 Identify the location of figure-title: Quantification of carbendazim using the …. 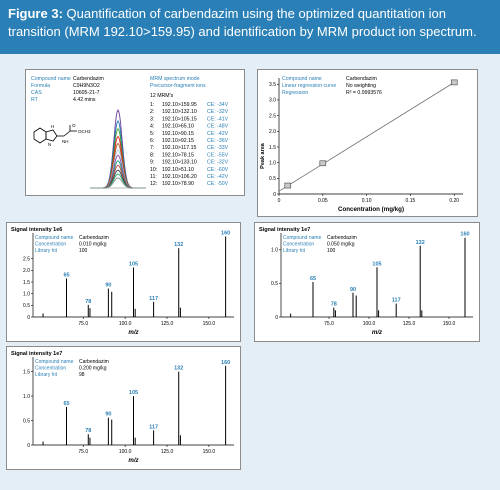
(242, 22).